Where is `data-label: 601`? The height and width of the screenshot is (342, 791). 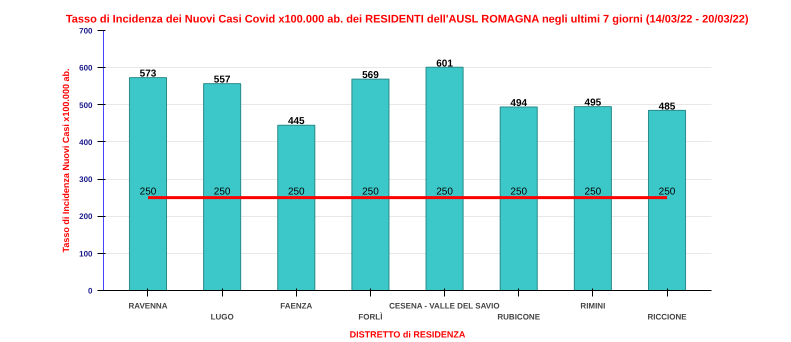
data-label: 601 is located at coordinates (445, 64).